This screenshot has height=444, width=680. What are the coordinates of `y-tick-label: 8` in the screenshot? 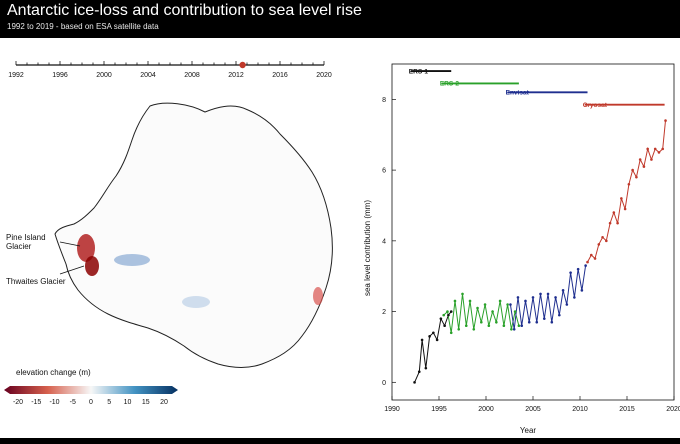 It's located at (384, 100).